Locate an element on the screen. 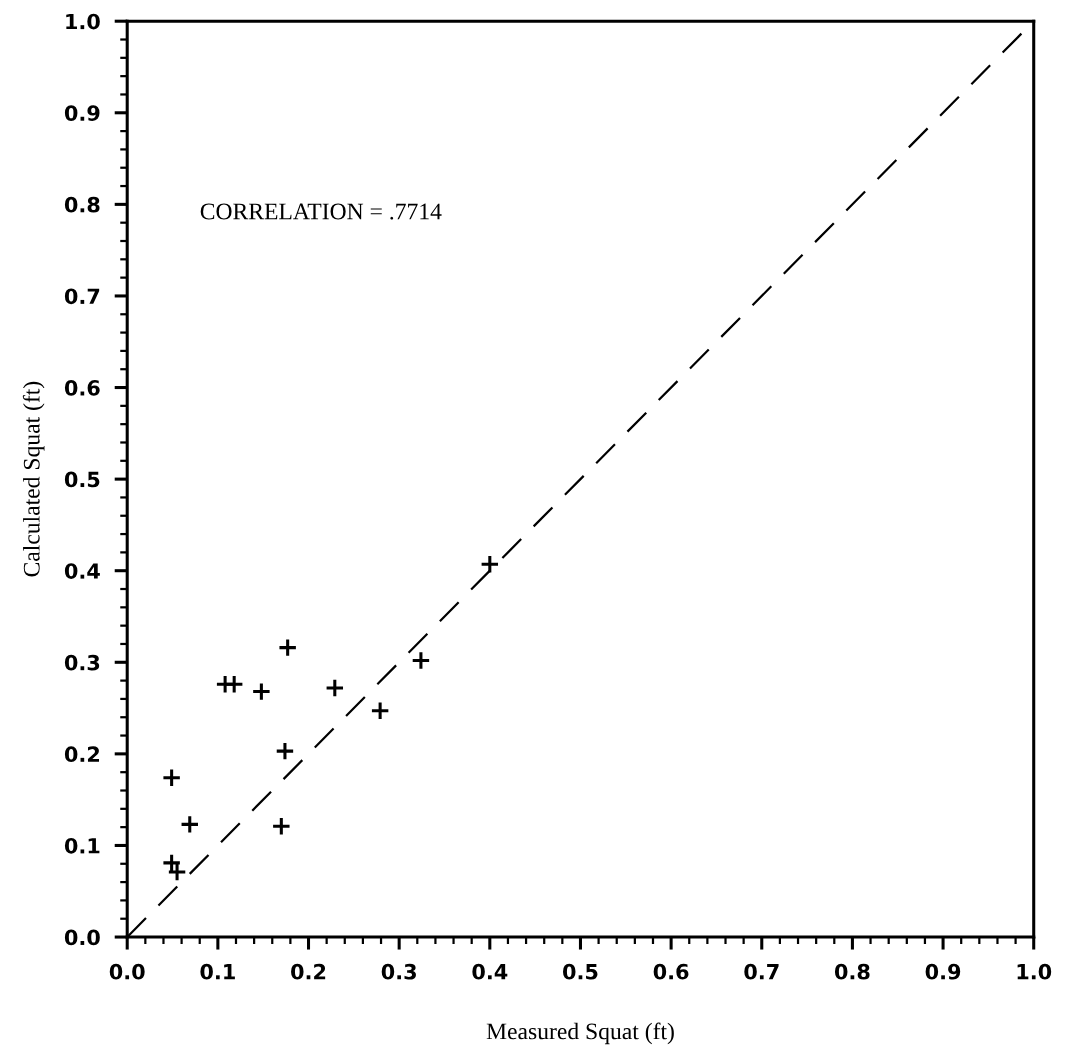 This screenshot has height=1060, width=1069. y-tick-label: 0.3 is located at coordinates (82, 662).